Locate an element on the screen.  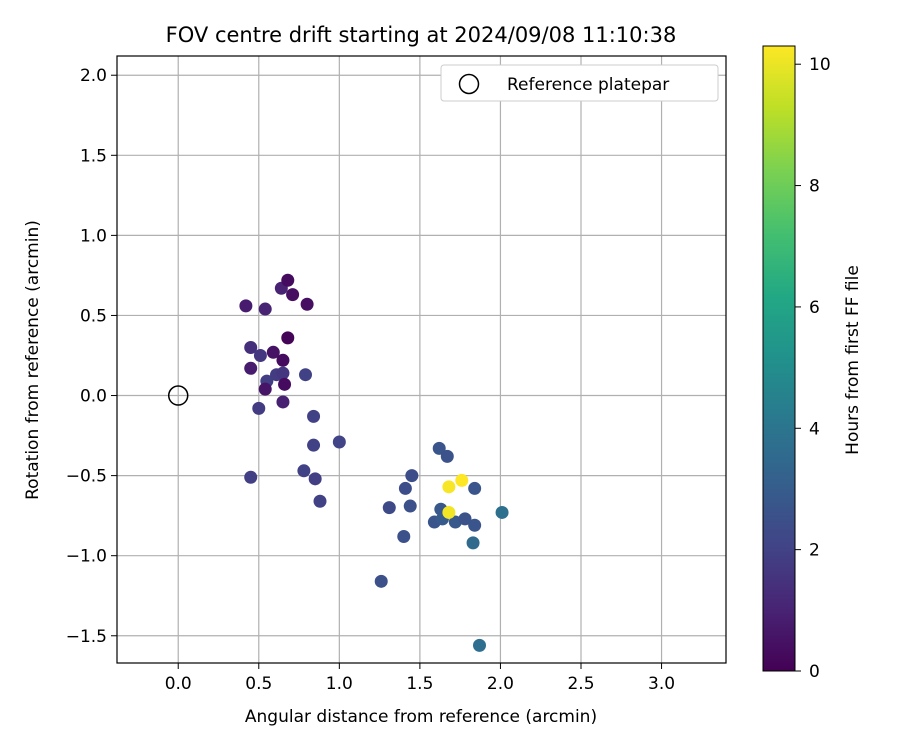
y-tick-label: −1.5 is located at coordinates (86, 637).